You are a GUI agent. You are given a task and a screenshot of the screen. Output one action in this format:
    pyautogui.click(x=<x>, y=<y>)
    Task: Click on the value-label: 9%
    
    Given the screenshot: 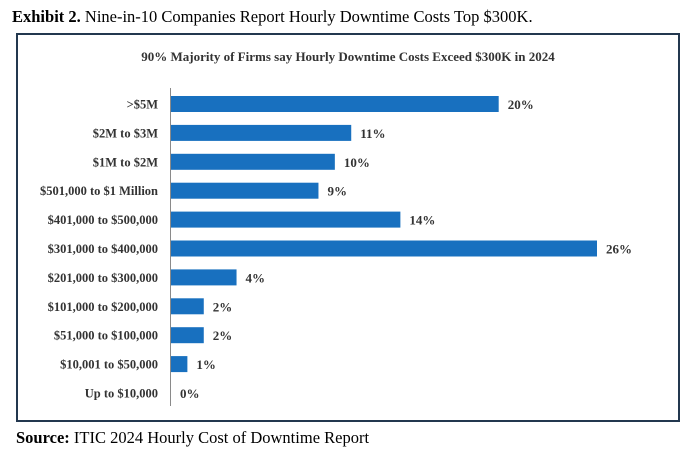 What is the action you would take?
    pyautogui.click(x=337, y=191)
    